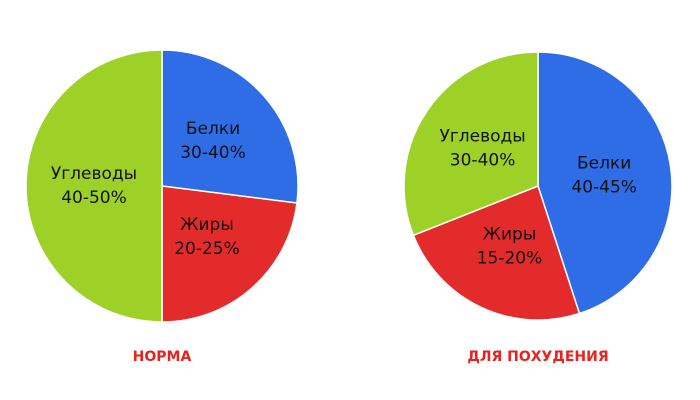  Describe the element at coordinates (162, 357) in the screenshot. I see `chart-title: НОРМА` at that location.